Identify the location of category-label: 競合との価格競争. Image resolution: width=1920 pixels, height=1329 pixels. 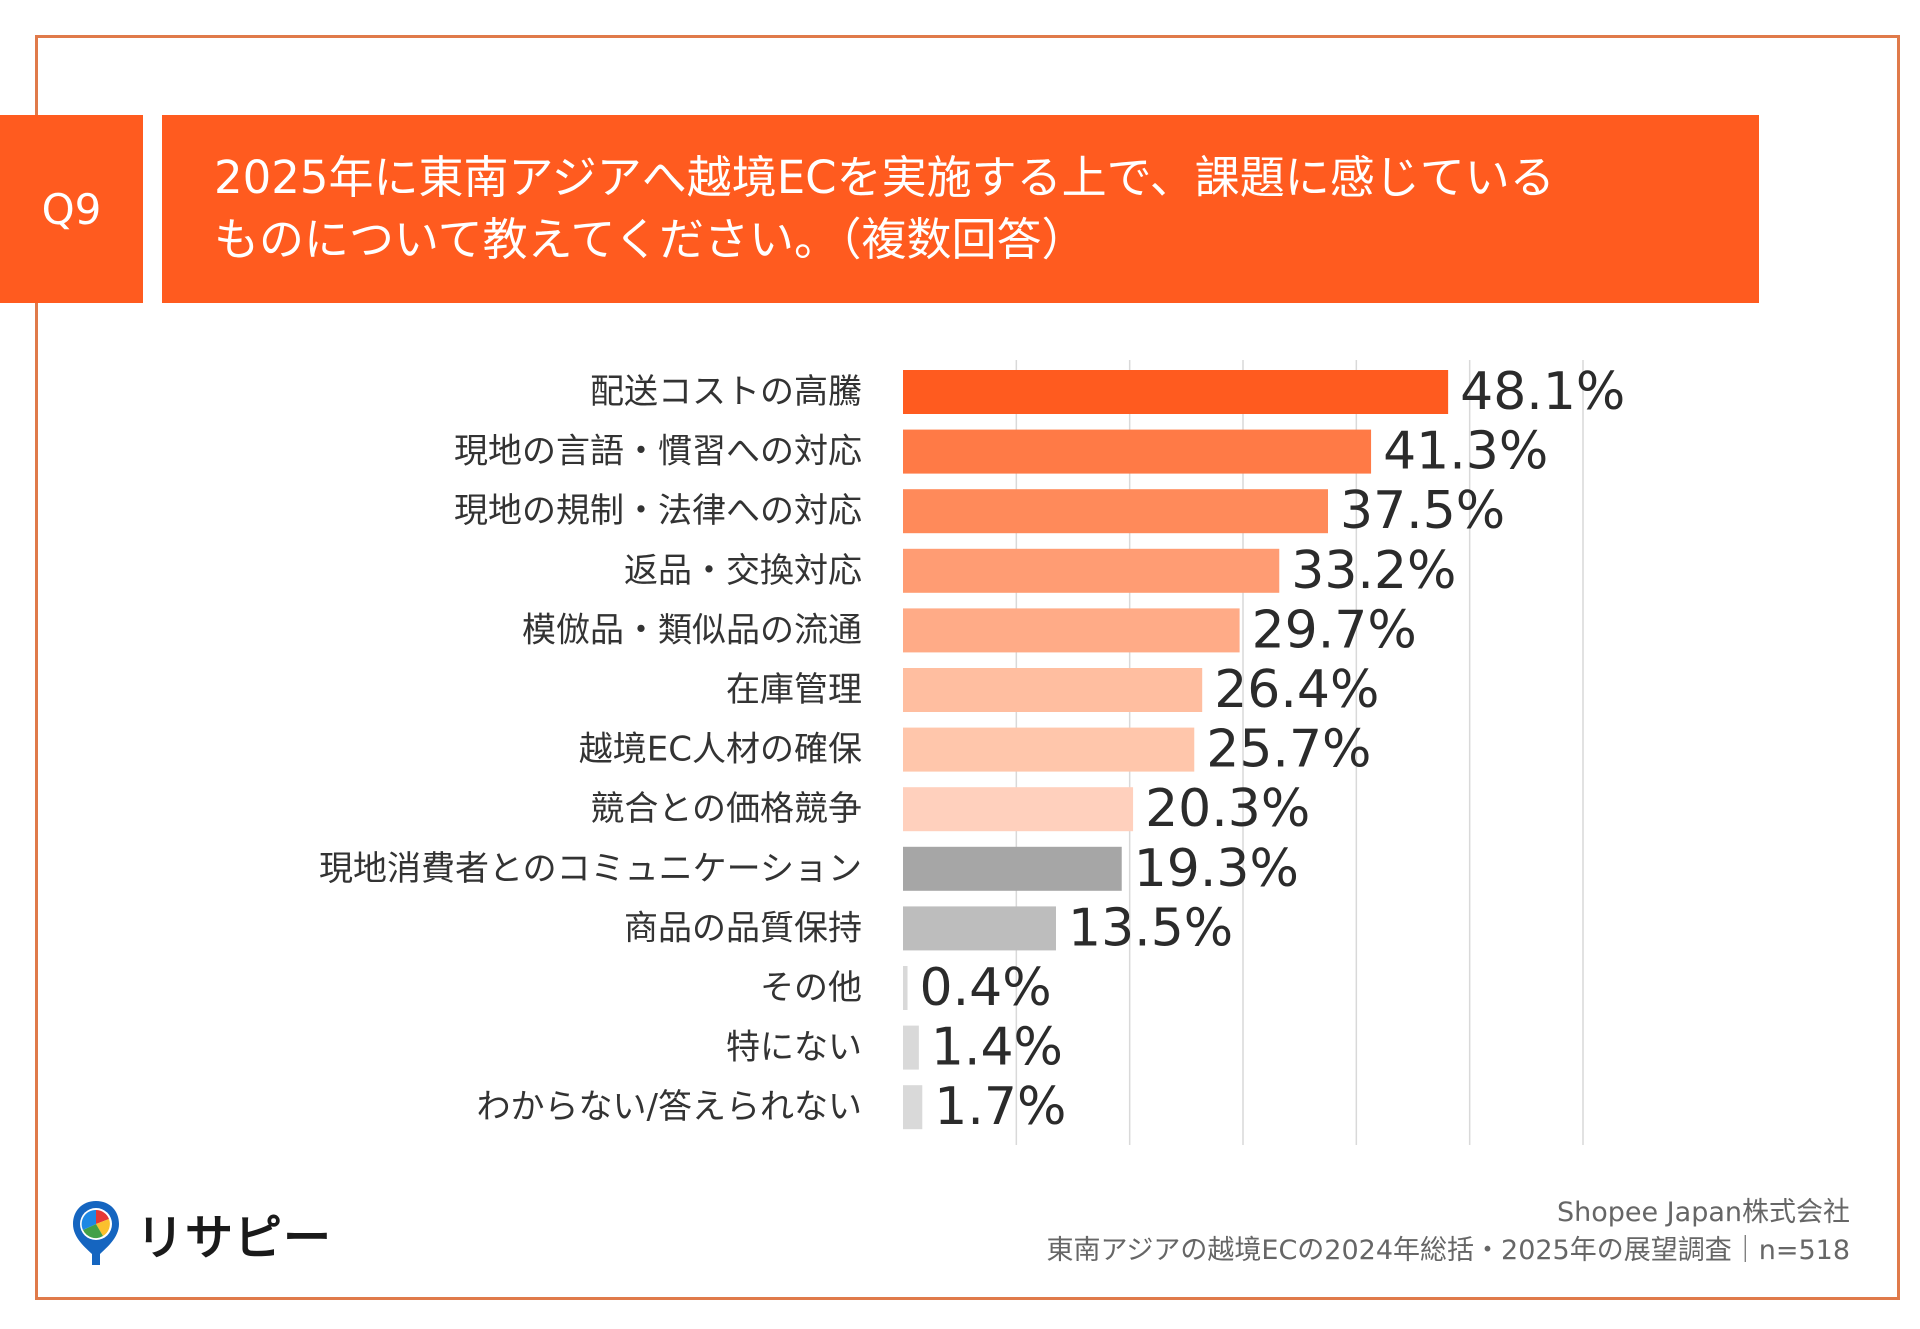
(726, 809).